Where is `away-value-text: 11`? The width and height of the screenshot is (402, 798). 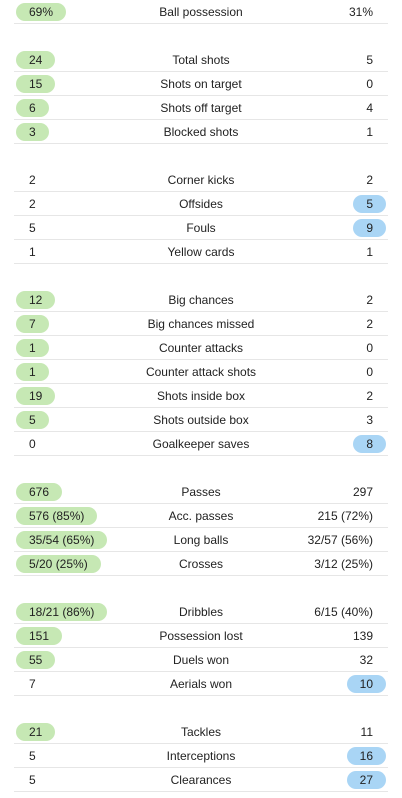
away-value-text: 11 is located at coordinates (366, 732).